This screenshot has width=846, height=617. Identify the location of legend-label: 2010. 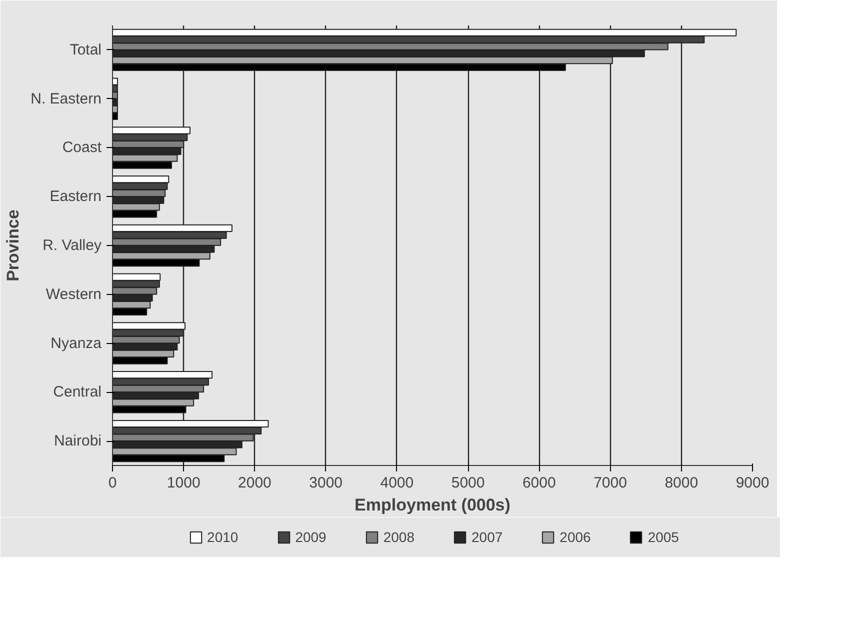
(222, 537).